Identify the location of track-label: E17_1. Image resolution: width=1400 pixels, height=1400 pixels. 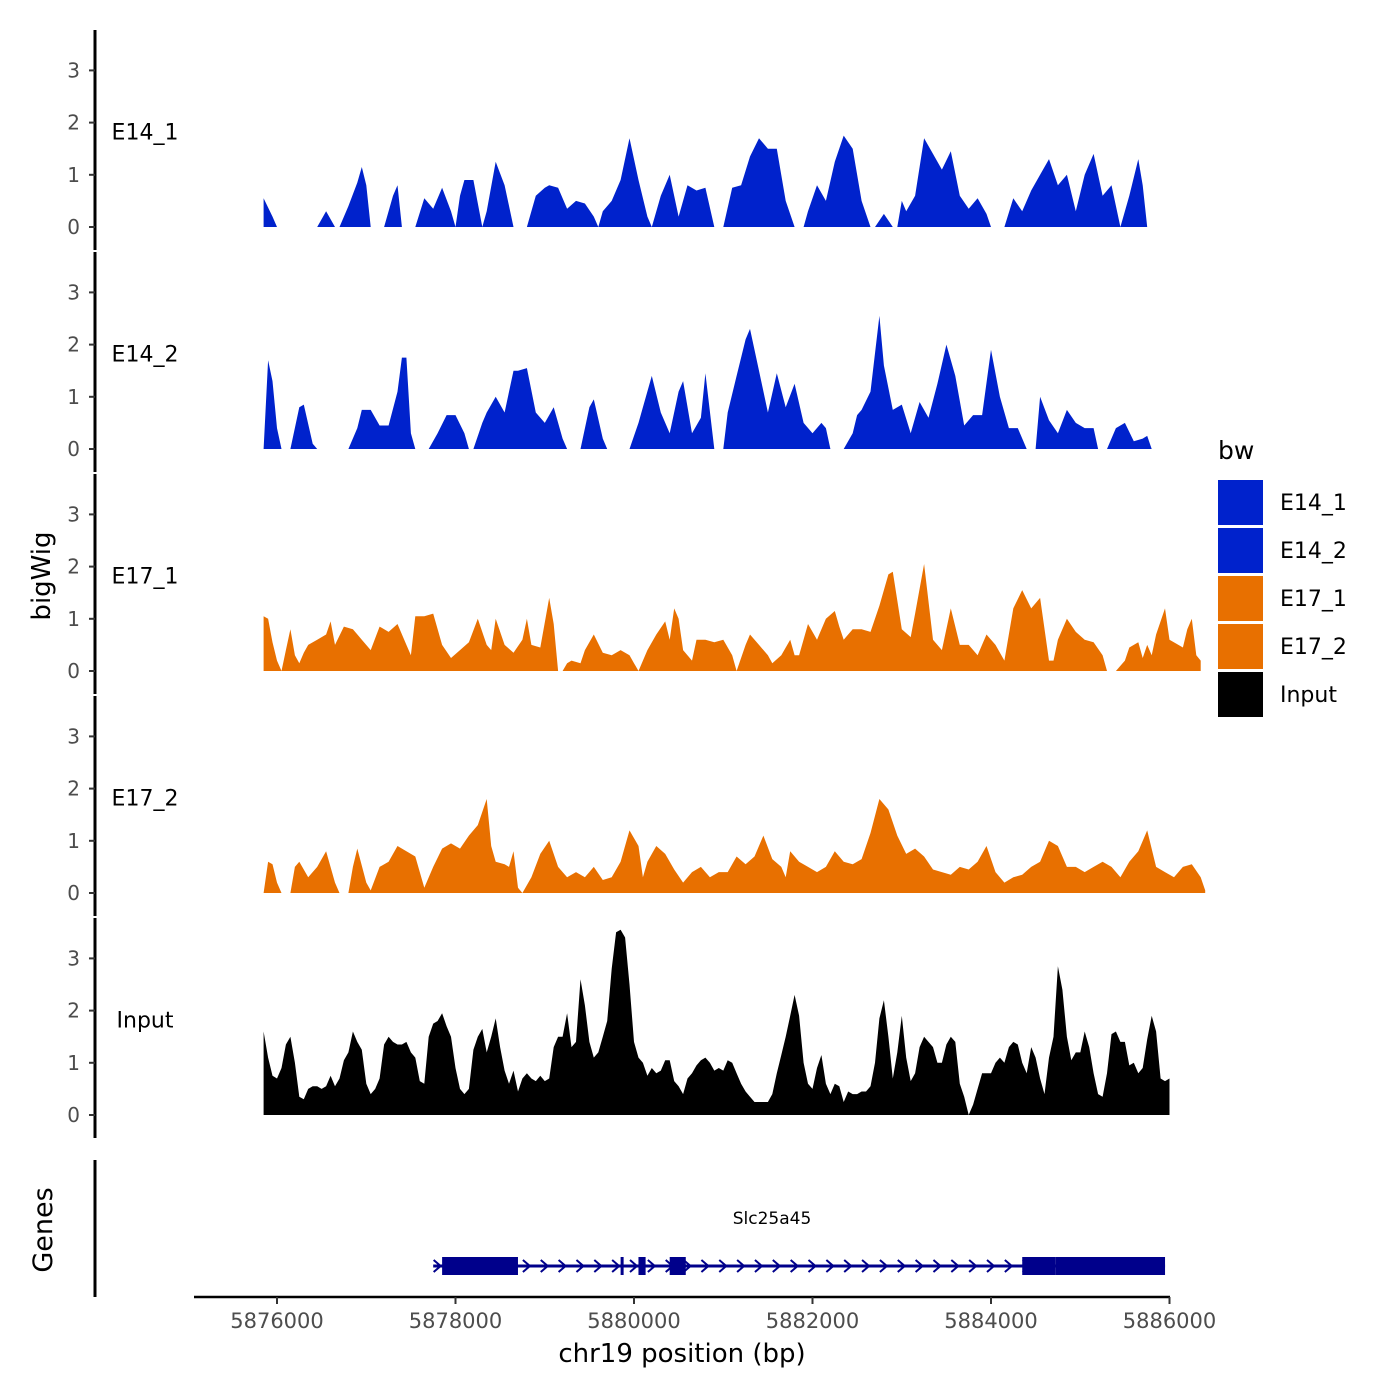
(145, 577).